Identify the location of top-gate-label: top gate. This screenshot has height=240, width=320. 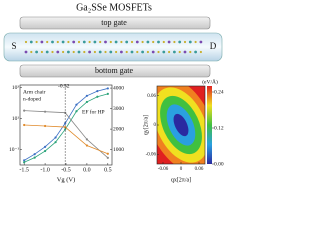
(114, 22).